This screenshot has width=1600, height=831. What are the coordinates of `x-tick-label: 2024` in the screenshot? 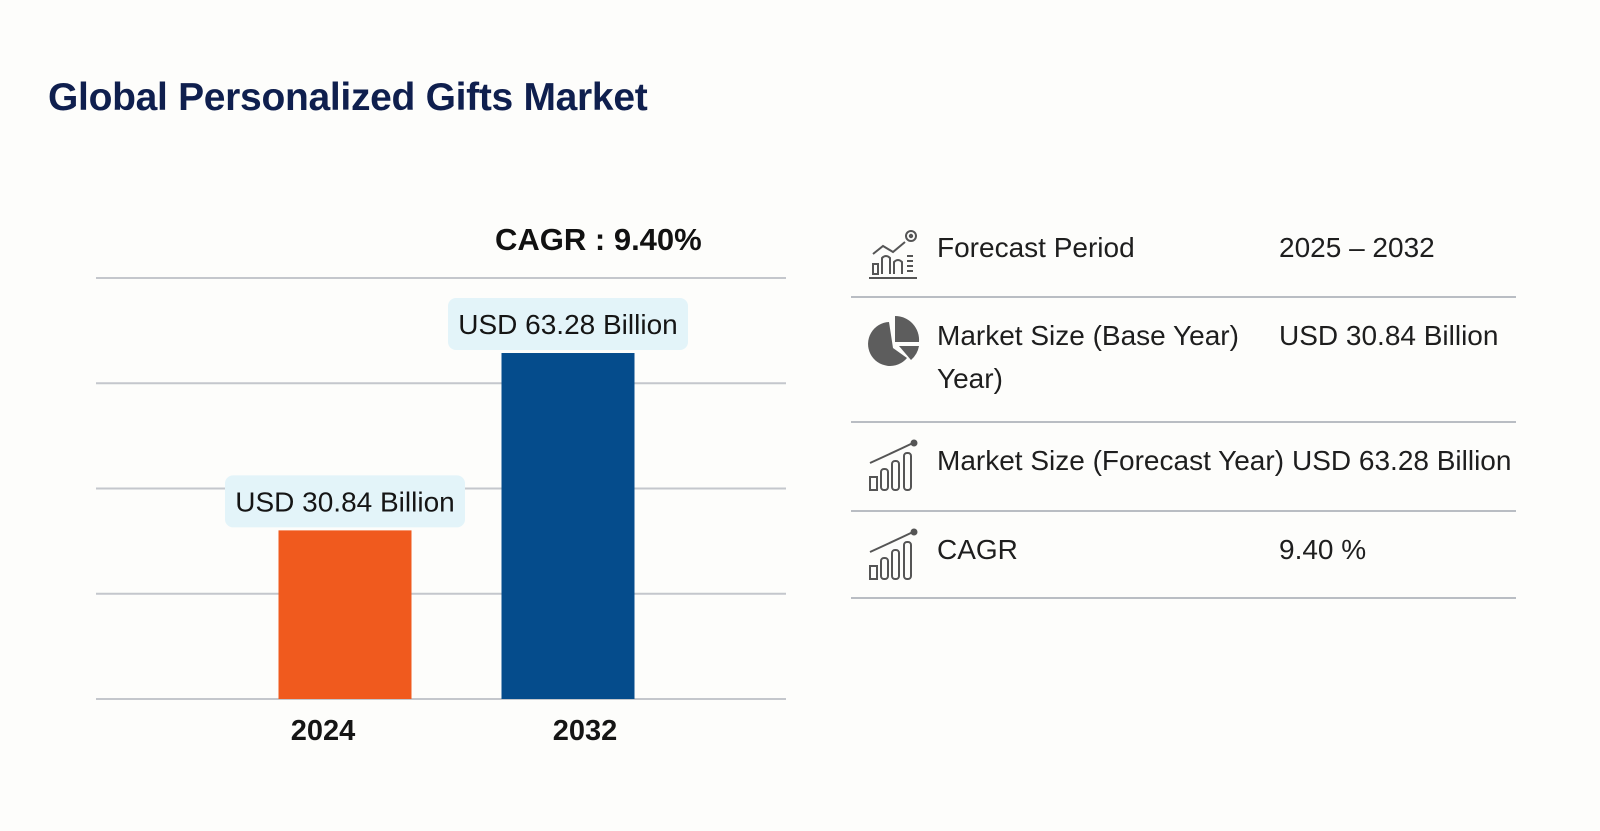 It's located at (323, 731).